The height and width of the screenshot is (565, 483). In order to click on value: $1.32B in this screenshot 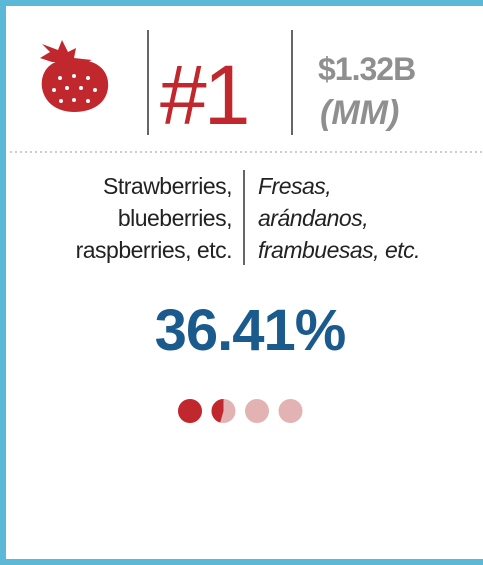, I will do `click(366, 69)`.